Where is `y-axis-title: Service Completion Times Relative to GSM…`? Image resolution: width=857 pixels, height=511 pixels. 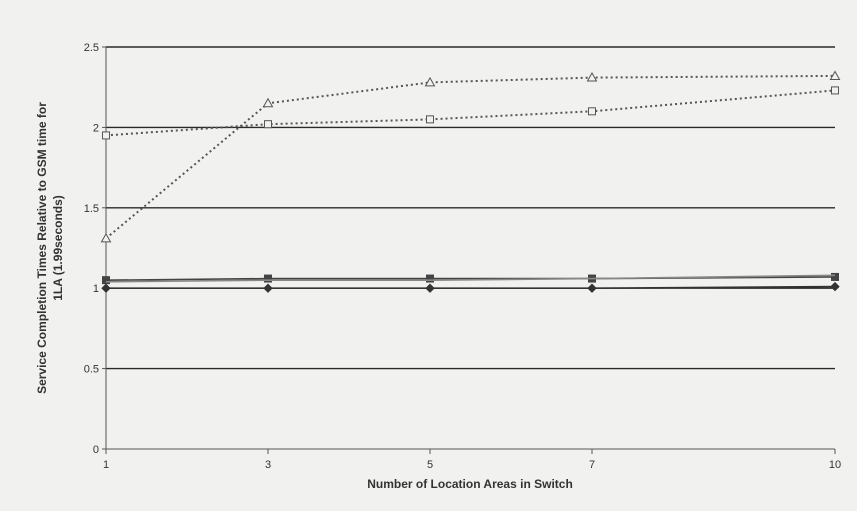 y-axis-title: Service Completion Times Relative to GSM… is located at coordinates (50, 248).